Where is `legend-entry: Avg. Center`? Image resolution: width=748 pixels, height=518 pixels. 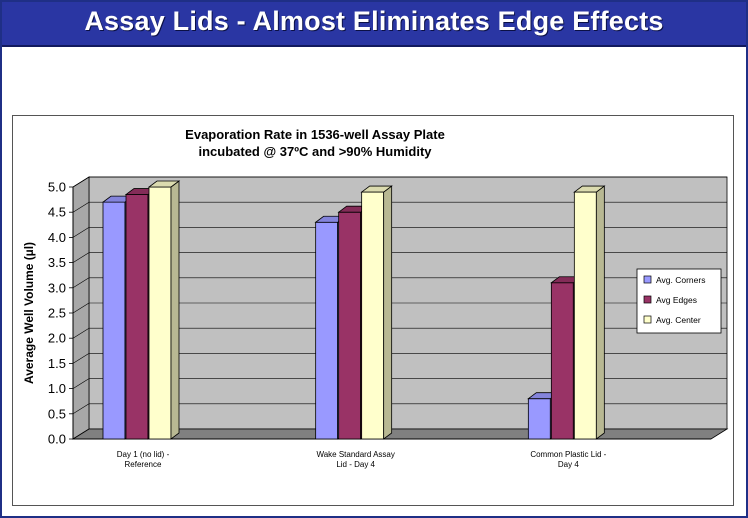
legend-entry: Avg. Center is located at coordinates (678, 320).